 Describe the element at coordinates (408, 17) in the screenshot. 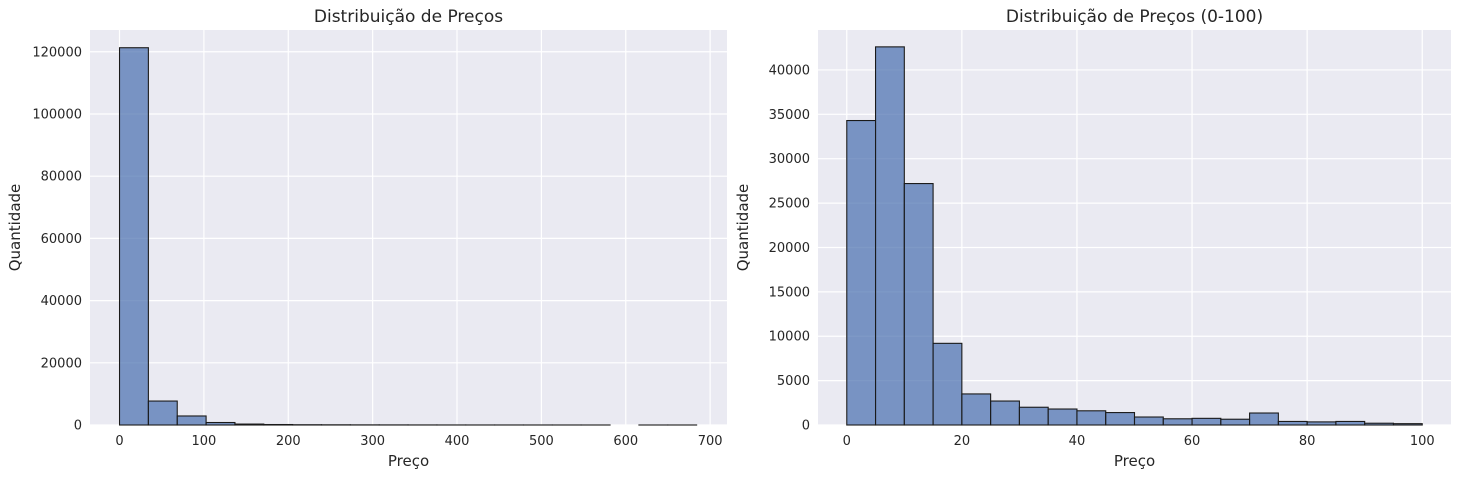

I see `chart-title: Distribuição de Preços` at that location.